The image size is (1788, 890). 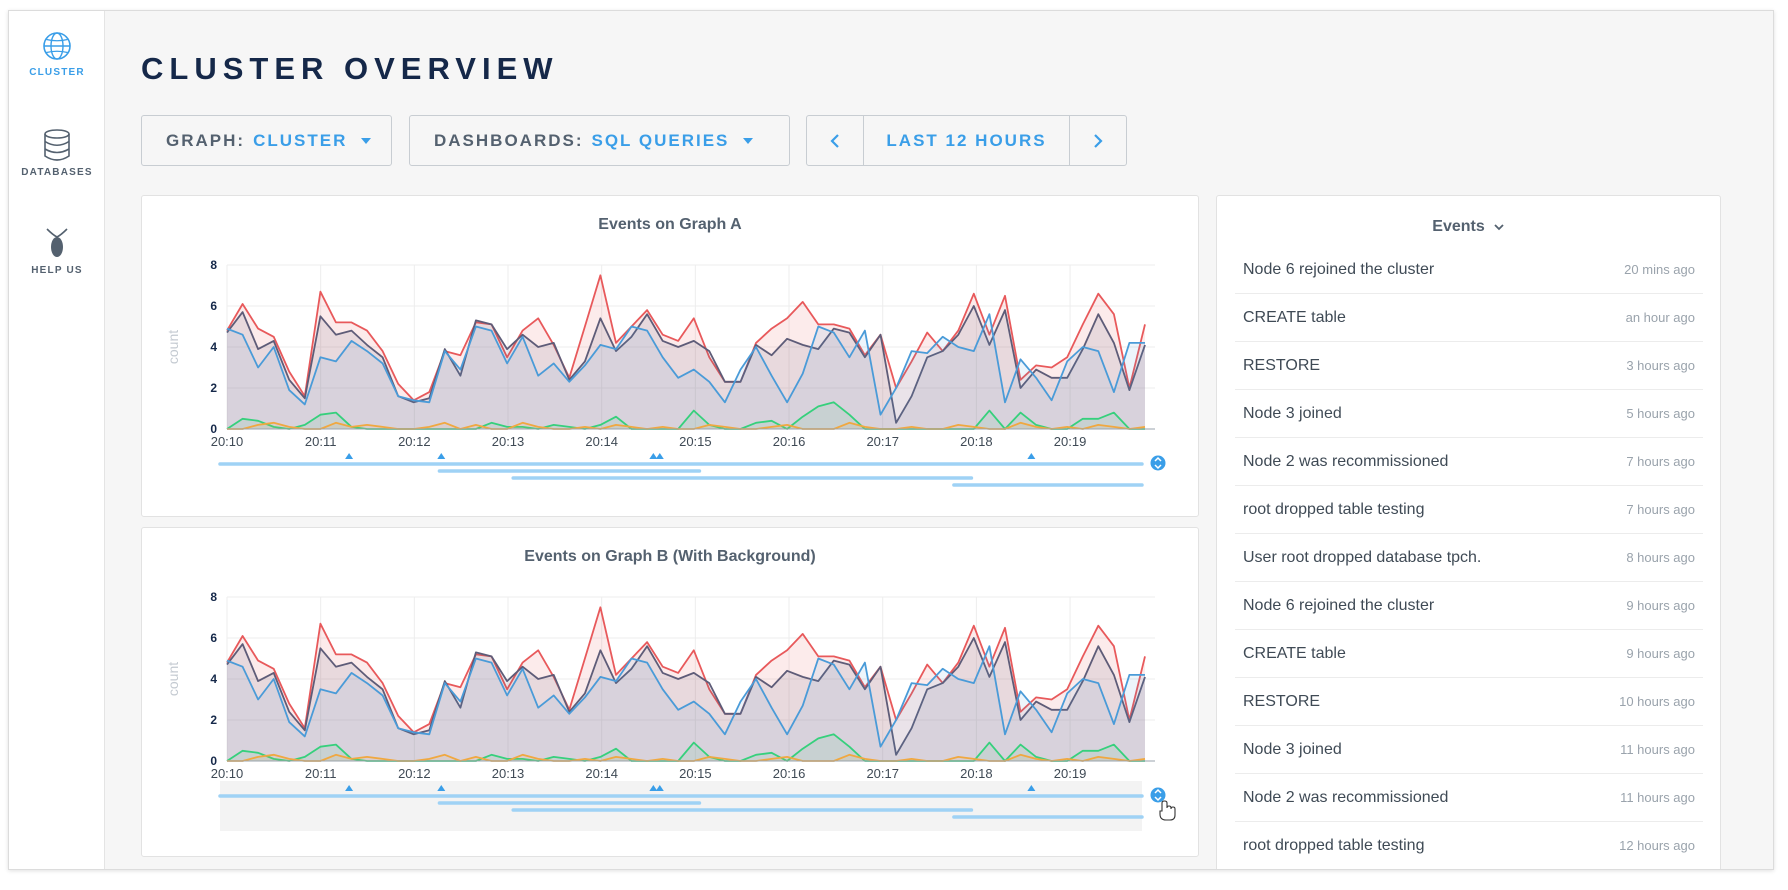 What do you see at coordinates (1362, 557) in the screenshot?
I see `event-text: User root dropped database tpch.` at bounding box center [1362, 557].